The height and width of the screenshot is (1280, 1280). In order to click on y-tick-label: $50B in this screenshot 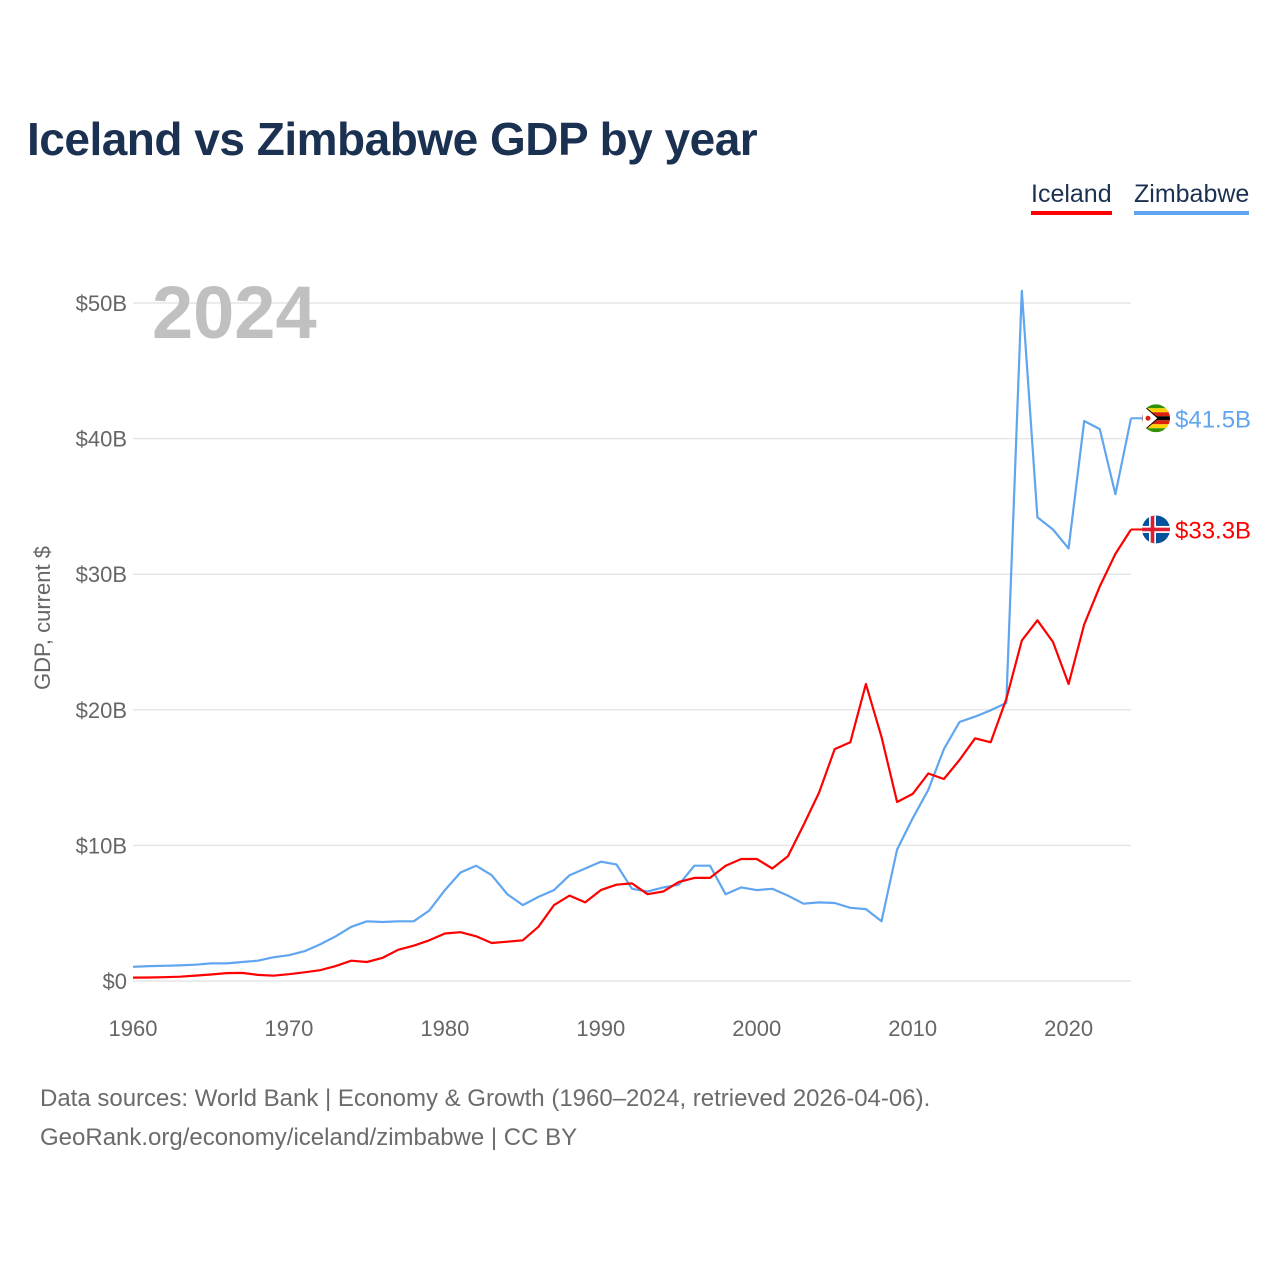, I will do `click(101, 303)`.